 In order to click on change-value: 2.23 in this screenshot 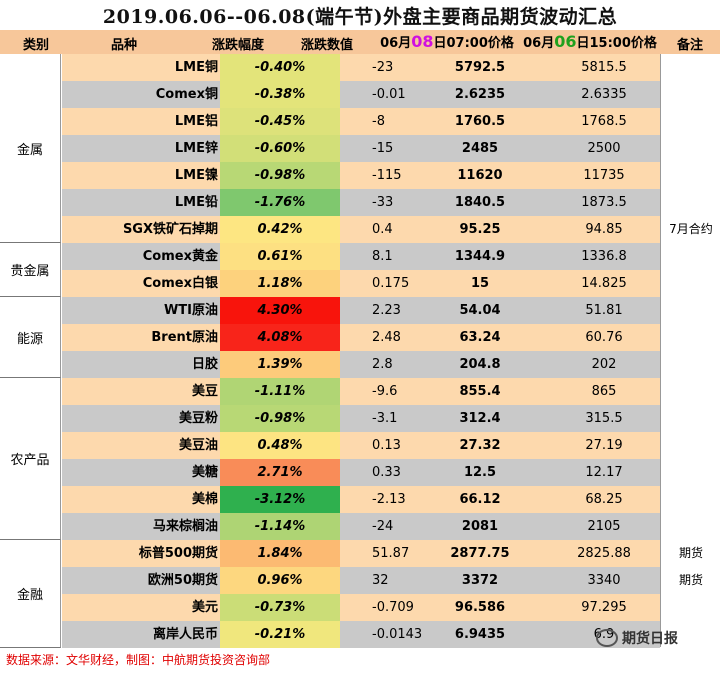, I will do `click(386, 310)`.